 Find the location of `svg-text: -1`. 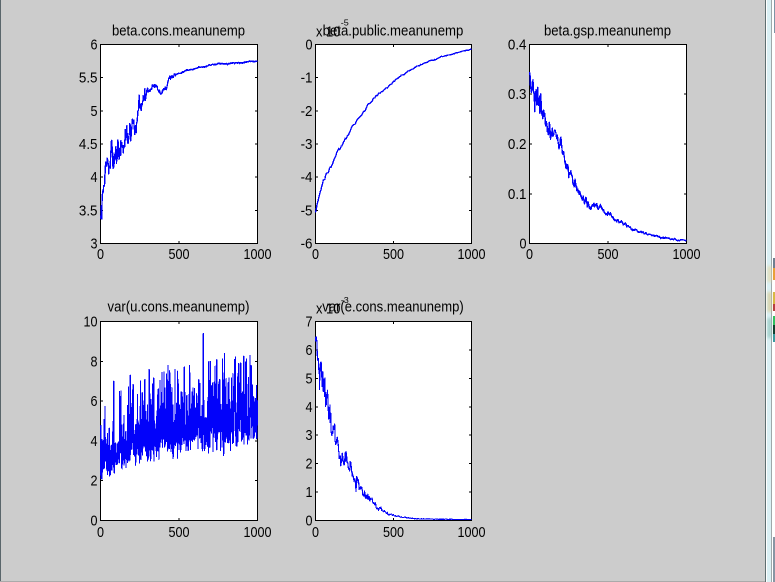

svg-text: -1 is located at coordinates (307, 78).